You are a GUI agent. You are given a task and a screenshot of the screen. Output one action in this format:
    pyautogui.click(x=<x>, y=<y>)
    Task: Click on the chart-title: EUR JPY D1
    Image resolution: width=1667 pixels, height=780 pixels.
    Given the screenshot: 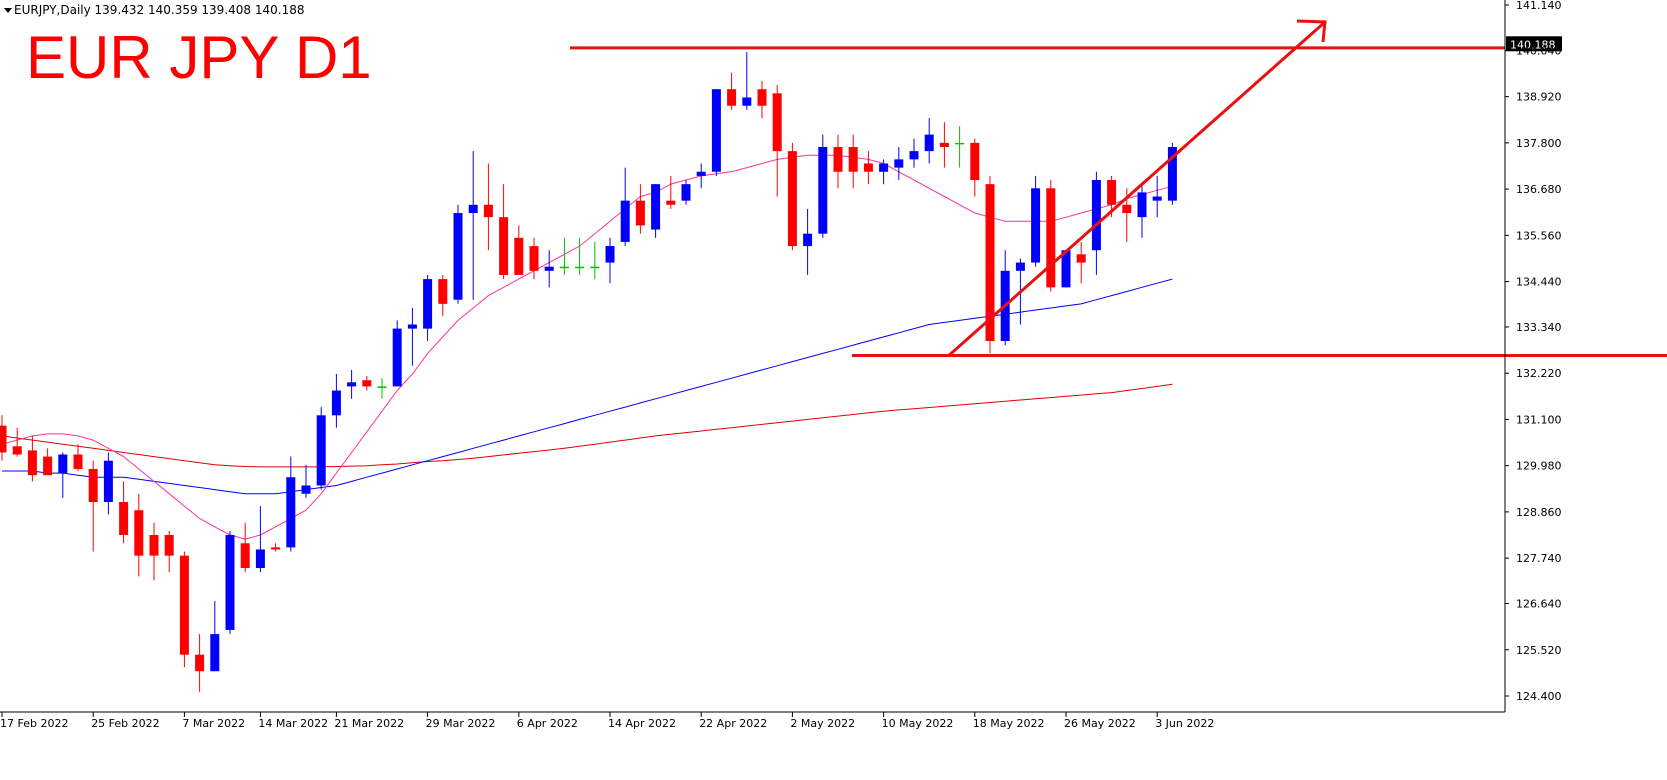 What is the action you would take?
    pyautogui.click(x=199, y=57)
    